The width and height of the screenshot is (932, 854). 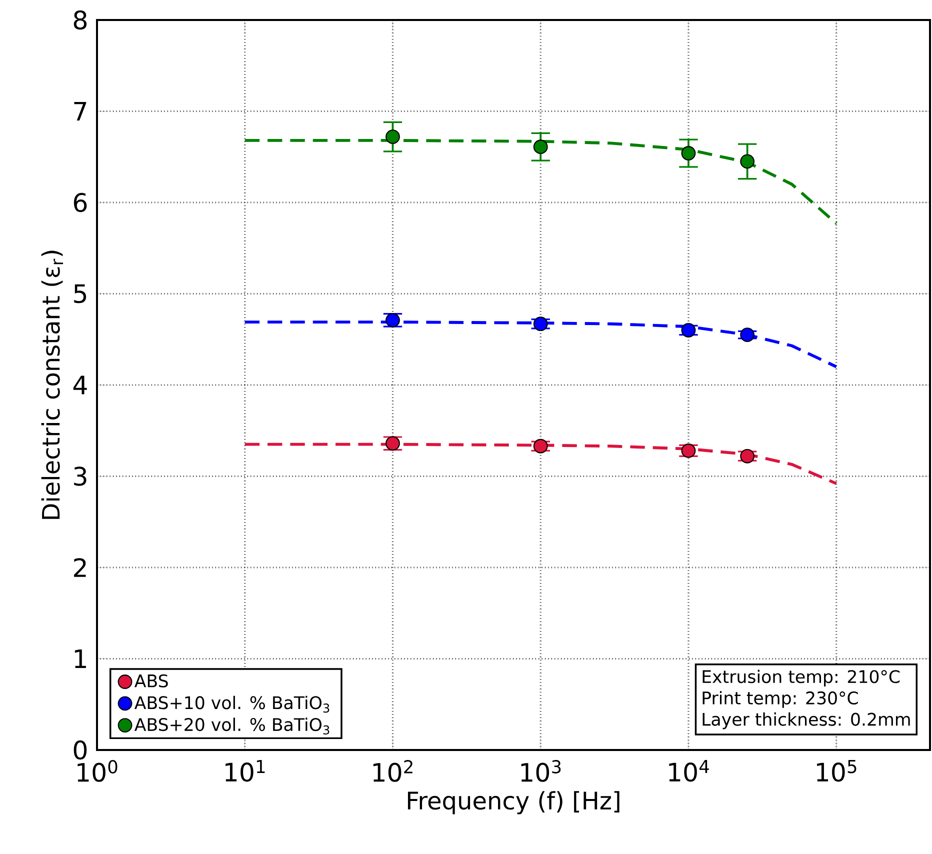 I want to click on x-tick-label: 10$^{1}$, so click(x=245, y=771).